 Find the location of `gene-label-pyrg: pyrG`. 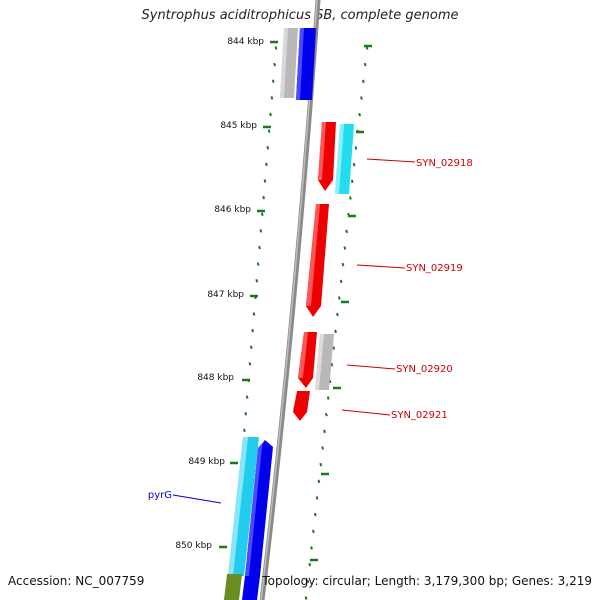

gene-label-pyrg: pyrG is located at coordinates (160, 495).